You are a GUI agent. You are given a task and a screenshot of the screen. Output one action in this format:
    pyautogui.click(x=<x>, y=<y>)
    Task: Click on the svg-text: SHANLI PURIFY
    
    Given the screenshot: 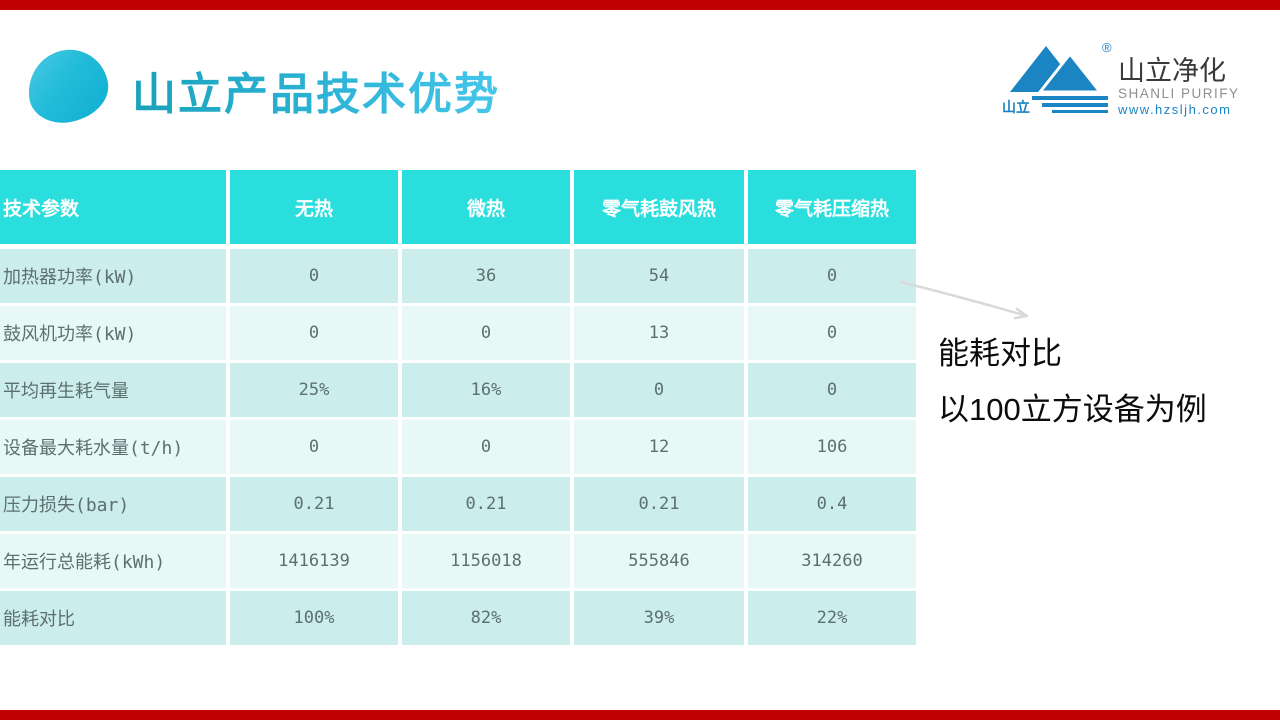 What is the action you would take?
    pyautogui.click(x=1179, y=93)
    